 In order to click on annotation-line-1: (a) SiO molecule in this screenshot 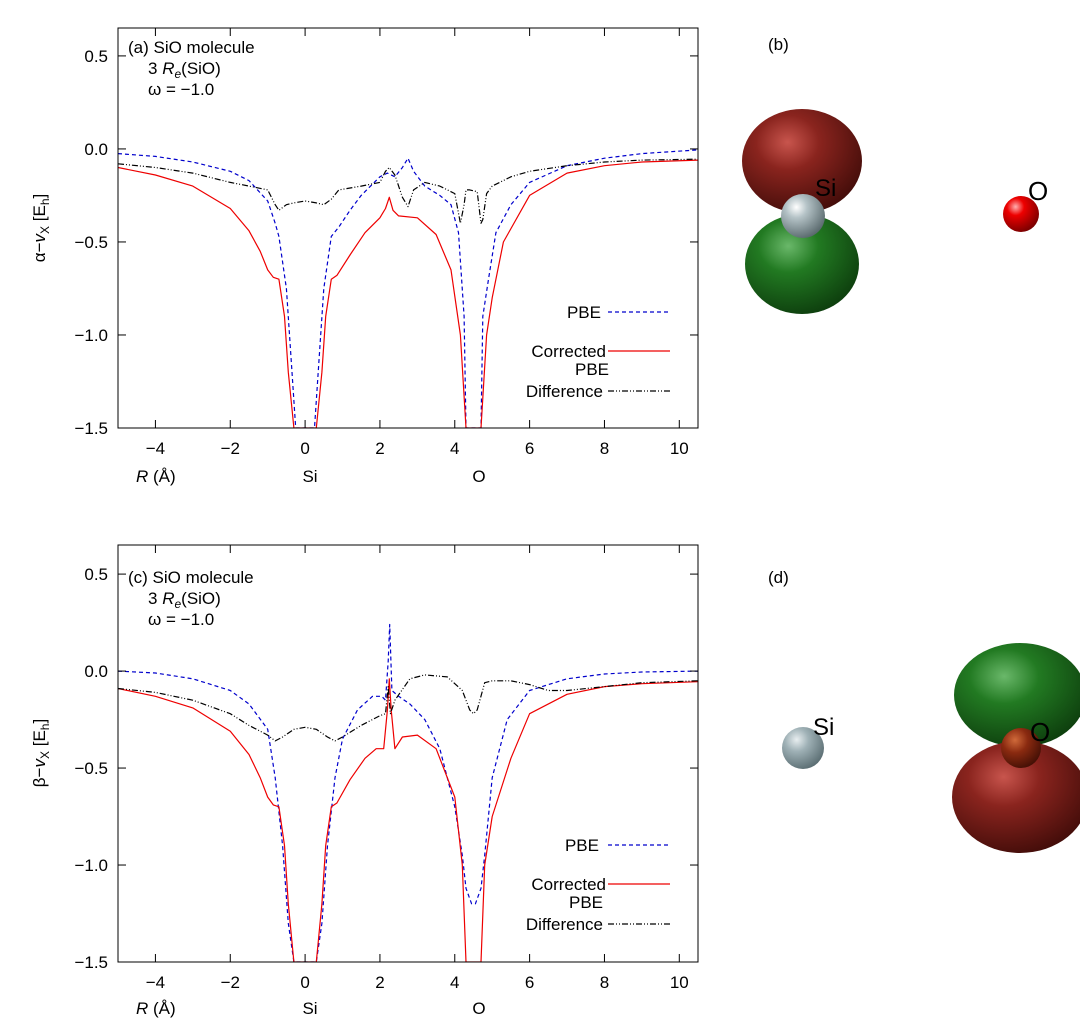, I will do `click(191, 47)`.